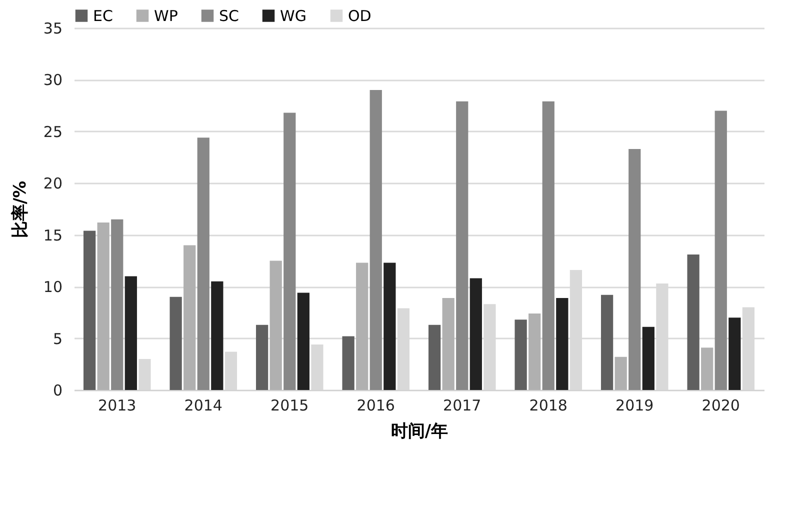 Image resolution: width=800 pixels, height=511 pixels. What do you see at coordinates (117, 405) in the screenshot?
I see `x-tick-label: 2013` at bounding box center [117, 405].